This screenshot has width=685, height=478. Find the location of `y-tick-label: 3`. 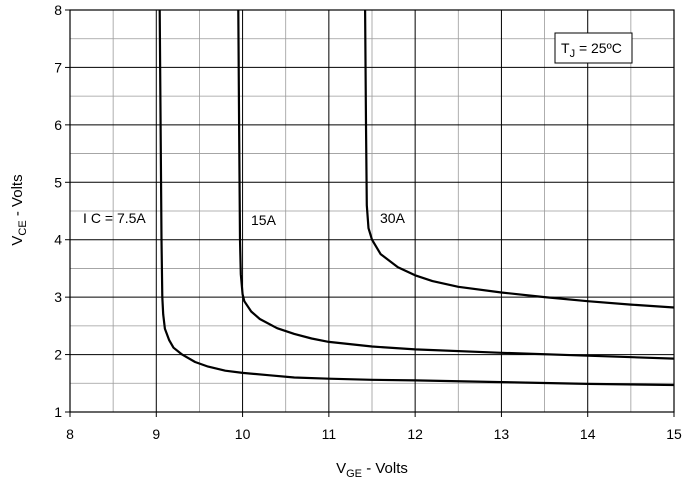

y-tick-label: 3 is located at coordinates (58, 297).